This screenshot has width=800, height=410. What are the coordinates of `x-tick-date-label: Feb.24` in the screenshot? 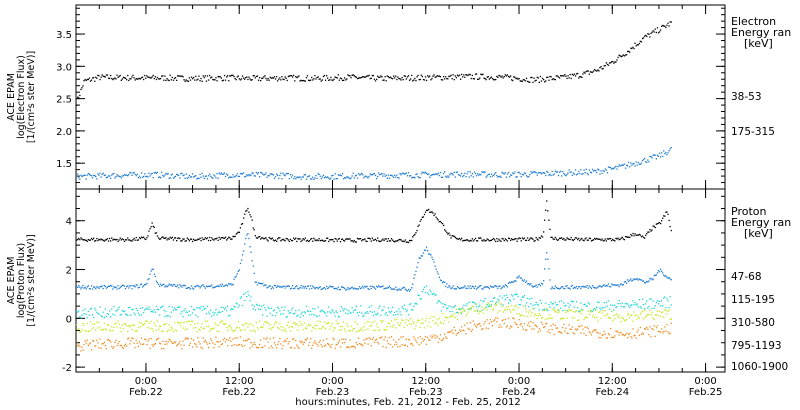 It's located at (612, 392).